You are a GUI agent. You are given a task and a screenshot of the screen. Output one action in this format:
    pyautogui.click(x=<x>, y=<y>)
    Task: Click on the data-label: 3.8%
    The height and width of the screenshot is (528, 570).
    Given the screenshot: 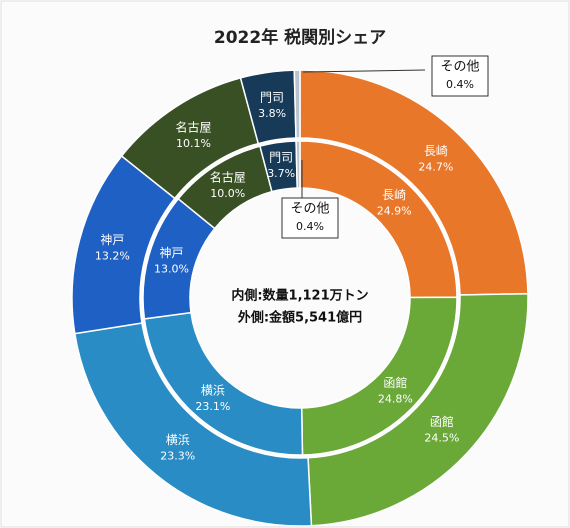 What is the action you would take?
    pyautogui.click(x=272, y=113)
    